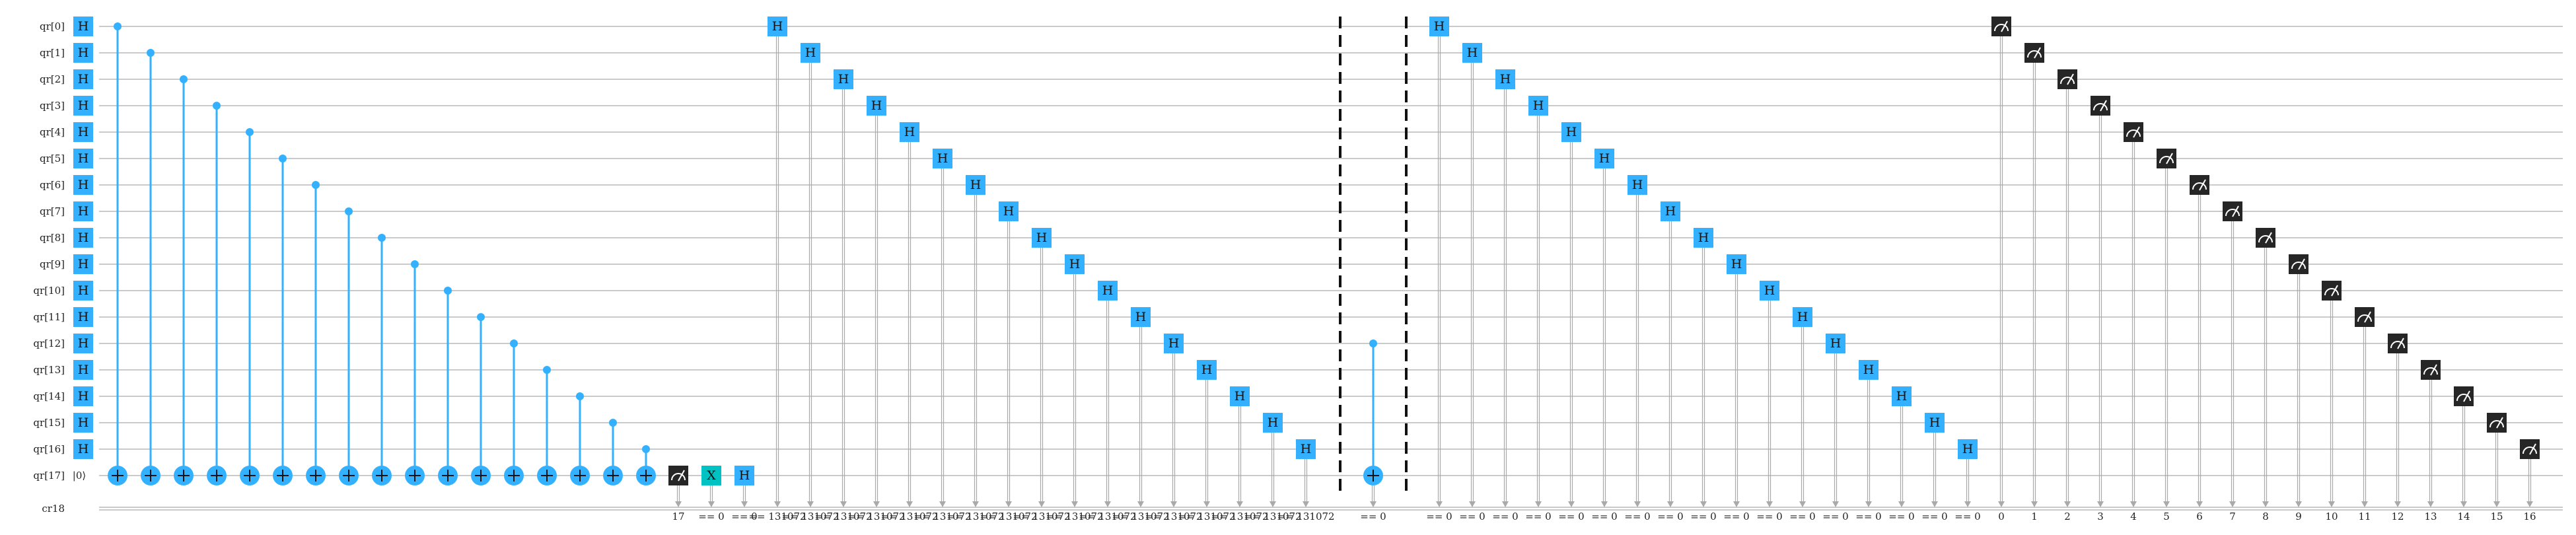 The width and height of the screenshot is (2576, 535). I want to click on qubit-label: qr[12], so click(49, 343).